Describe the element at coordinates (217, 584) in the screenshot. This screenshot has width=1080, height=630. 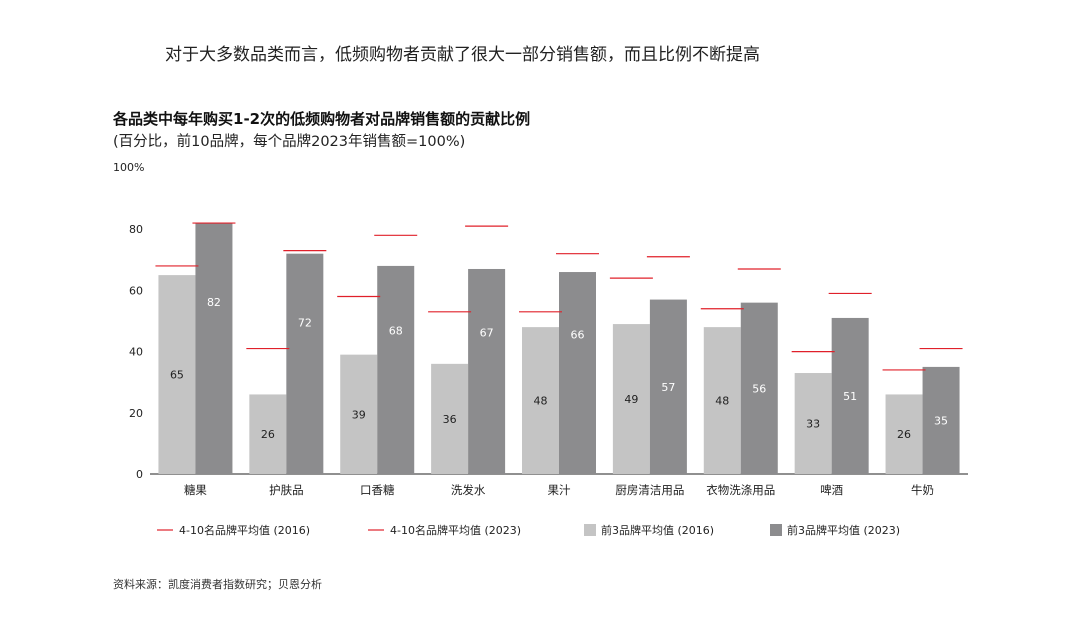
I see `source-note: 资料来源：凯度消费者指数研究；贝恩分析` at that location.